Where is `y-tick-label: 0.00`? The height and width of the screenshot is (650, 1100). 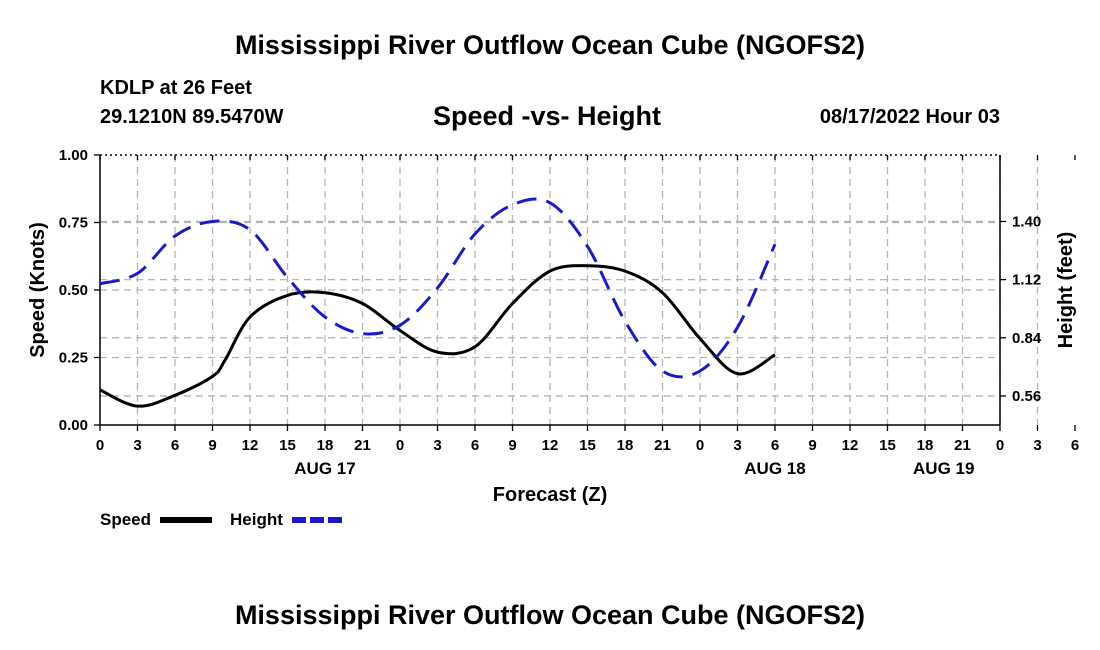
y-tick-label: 0.00 is located at coordinates (73, 425).